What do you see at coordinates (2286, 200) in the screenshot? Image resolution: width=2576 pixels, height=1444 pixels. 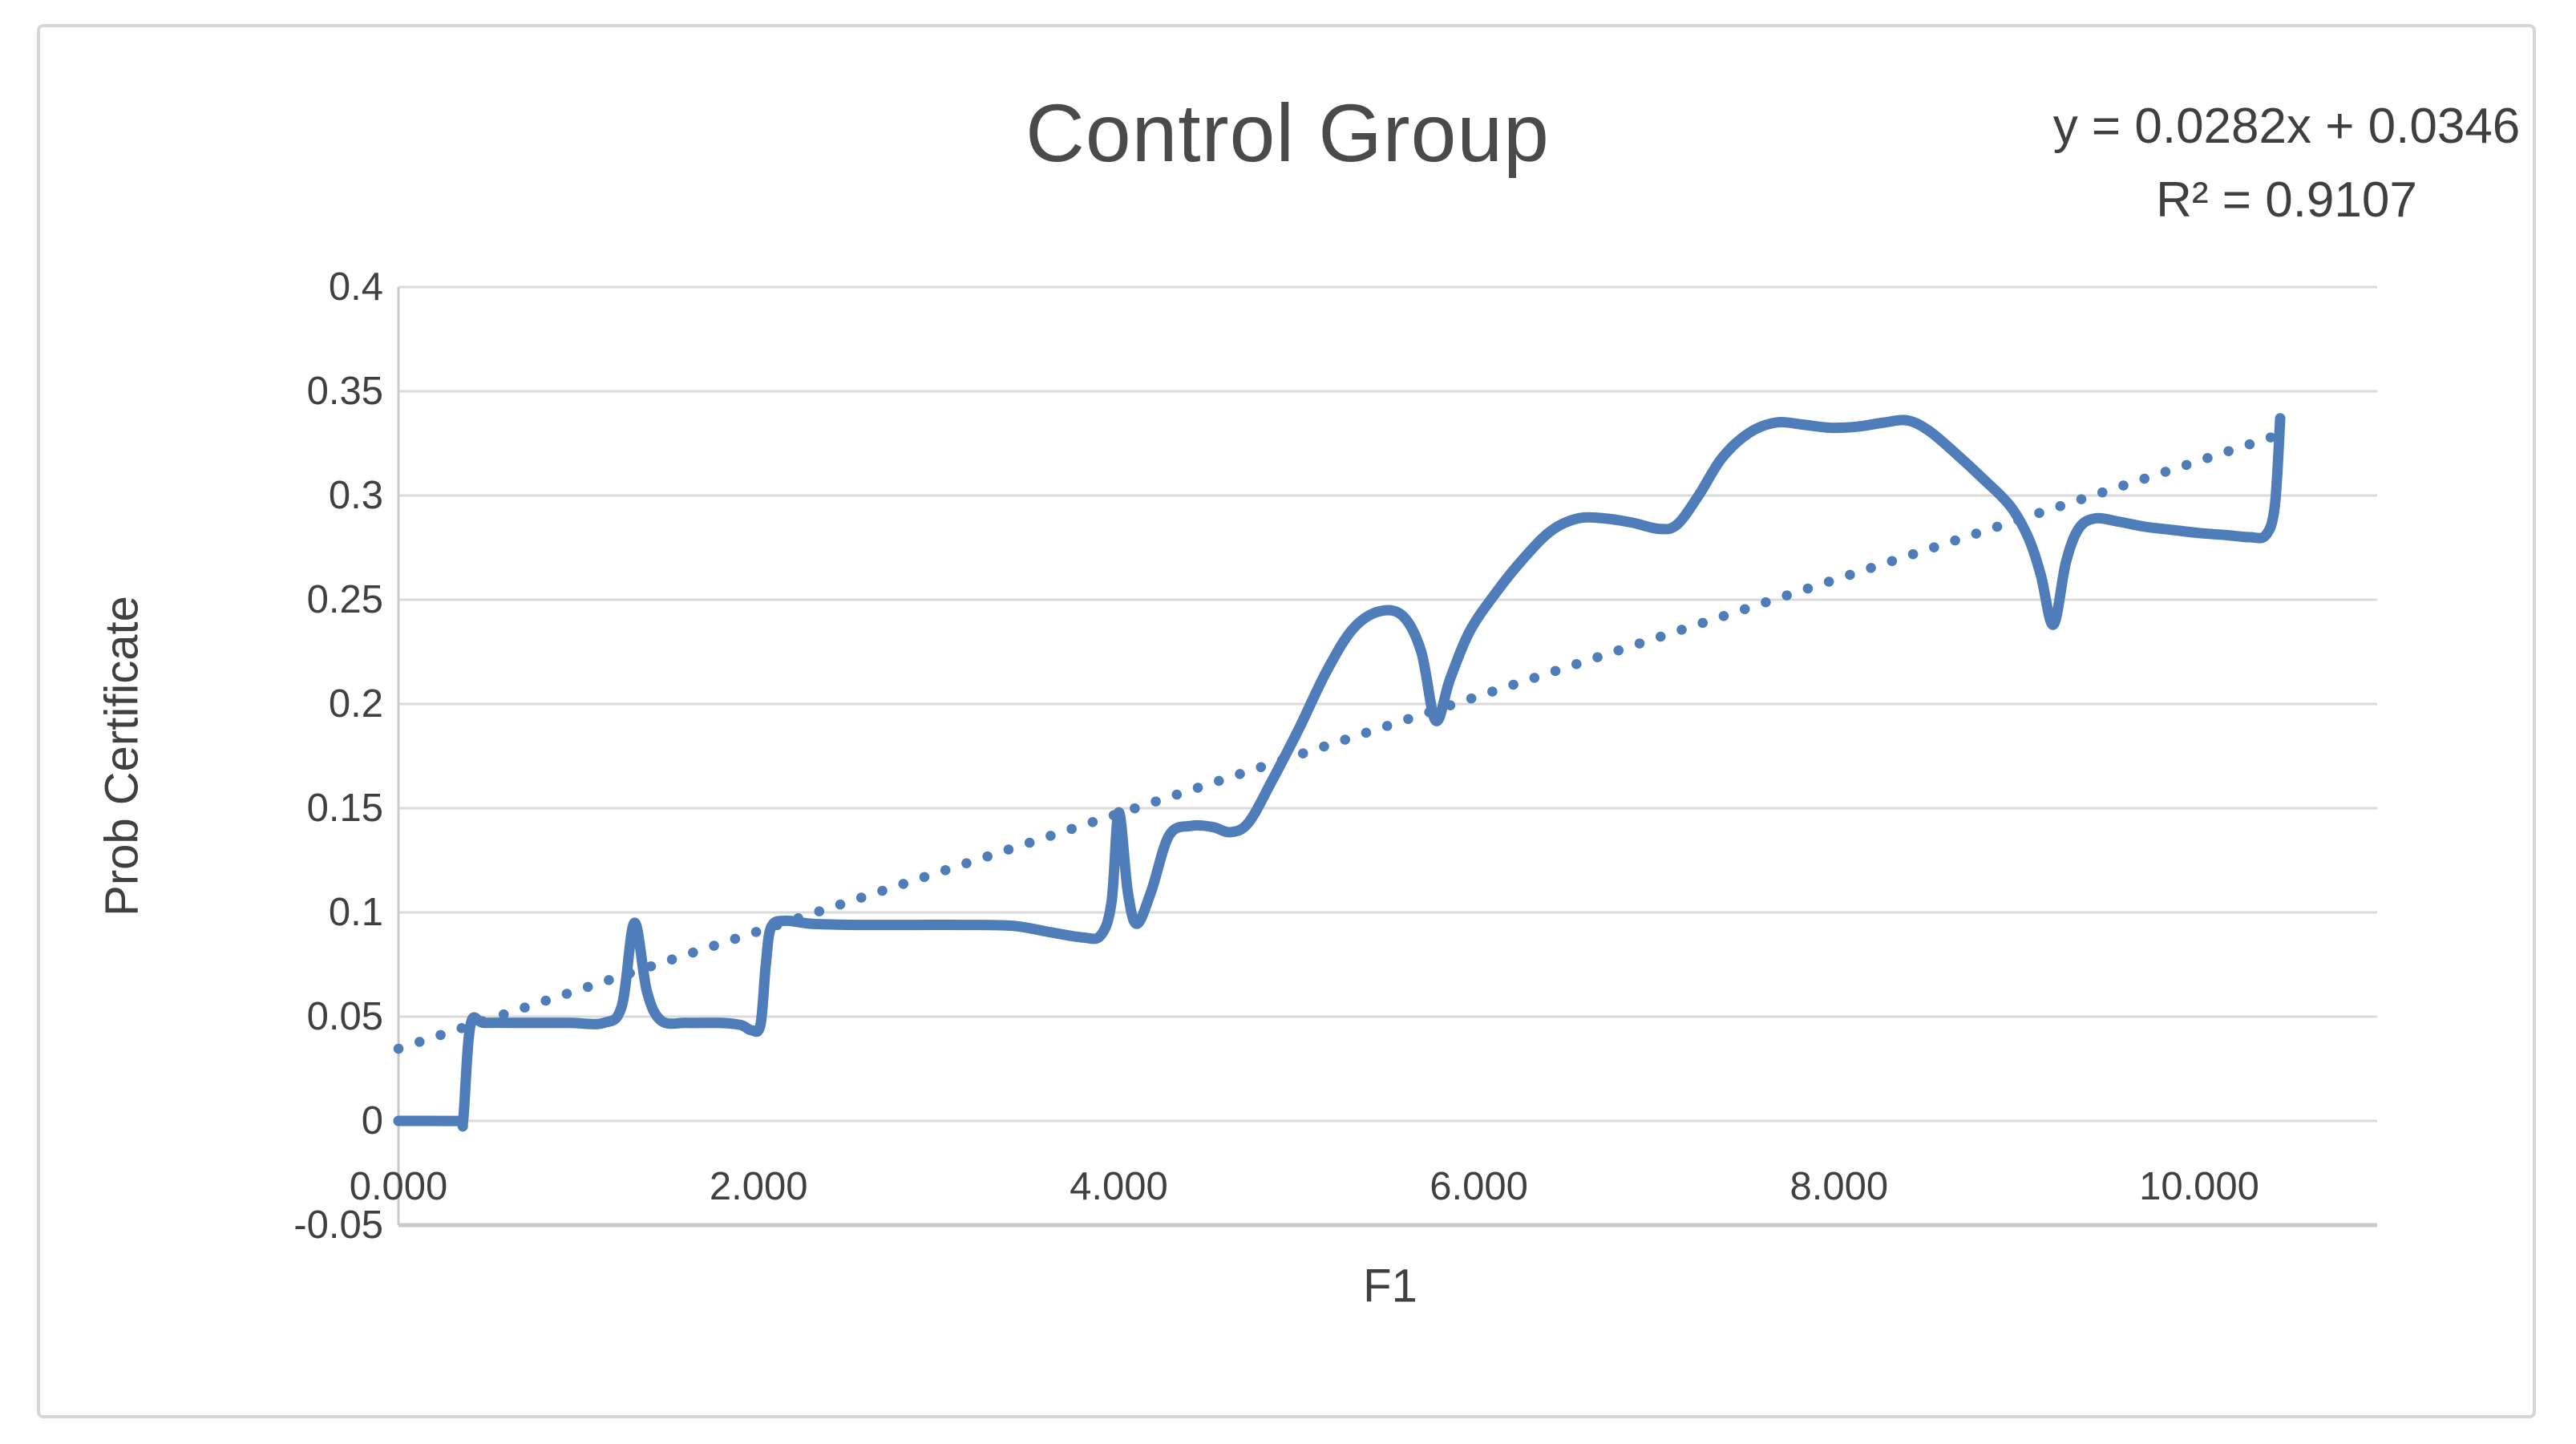 I see `trendline-r-squared: R² = 0.9107` at bounding box center [2286, 200].